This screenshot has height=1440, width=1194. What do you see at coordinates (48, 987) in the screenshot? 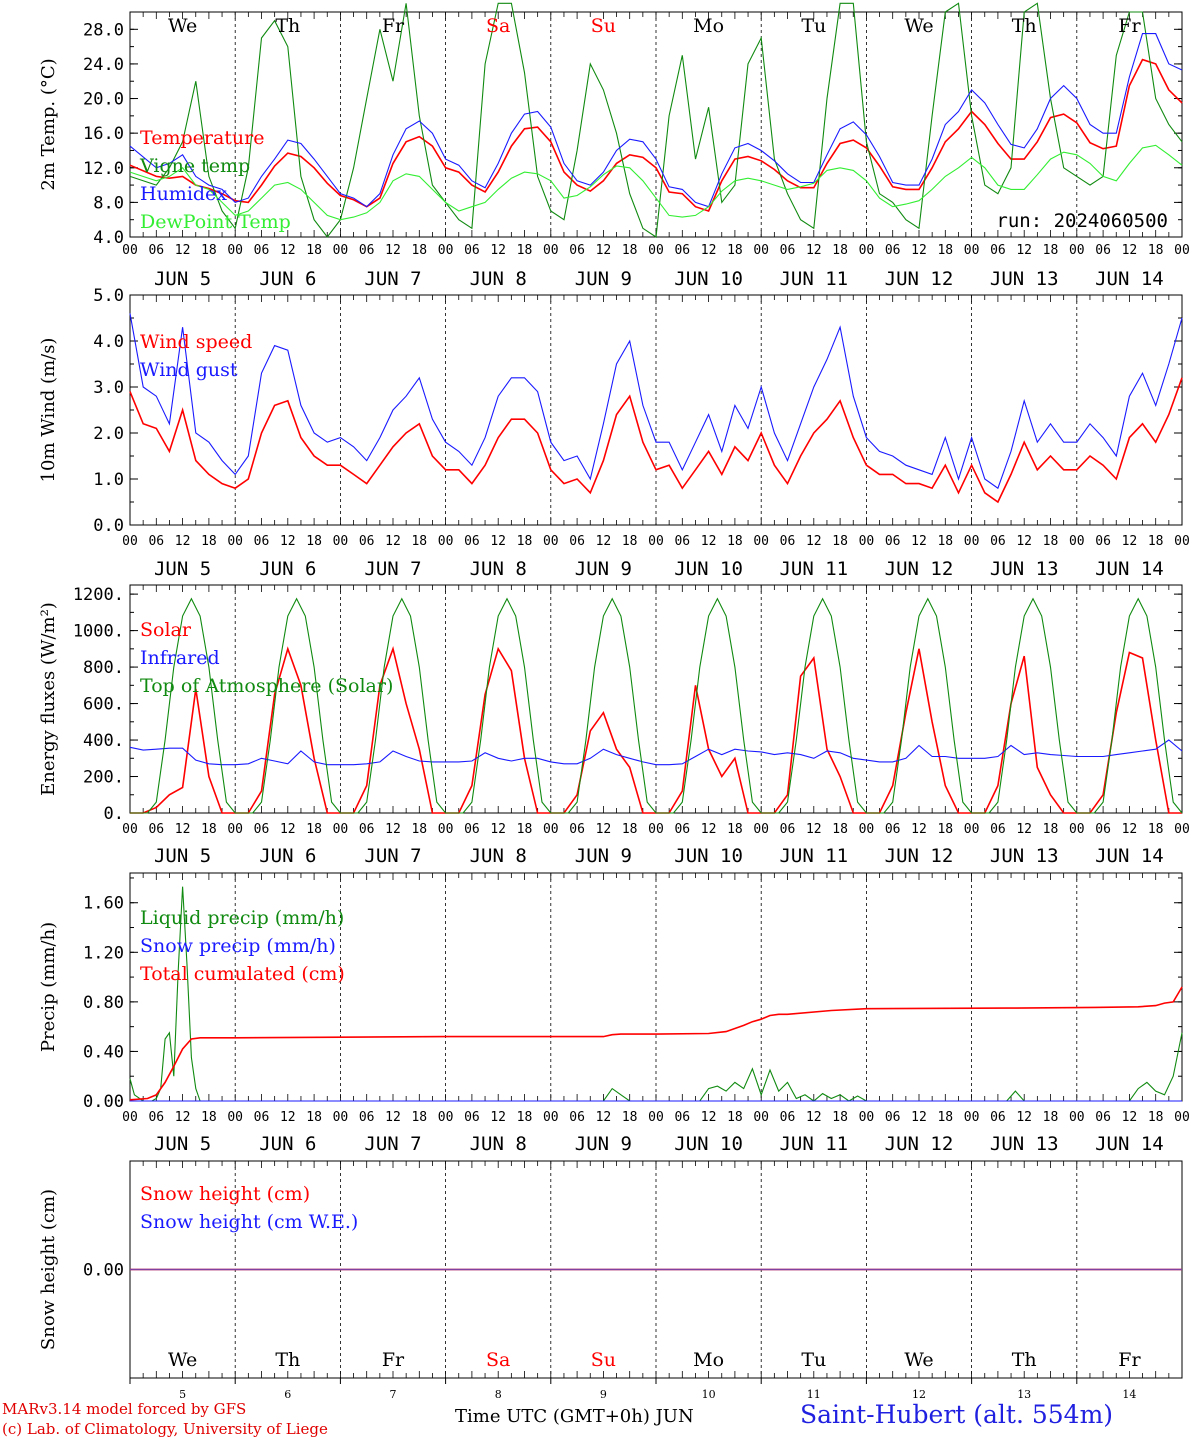
I see `y-axis-label: Precip (mm/h)` at bounding box center [48, 987].